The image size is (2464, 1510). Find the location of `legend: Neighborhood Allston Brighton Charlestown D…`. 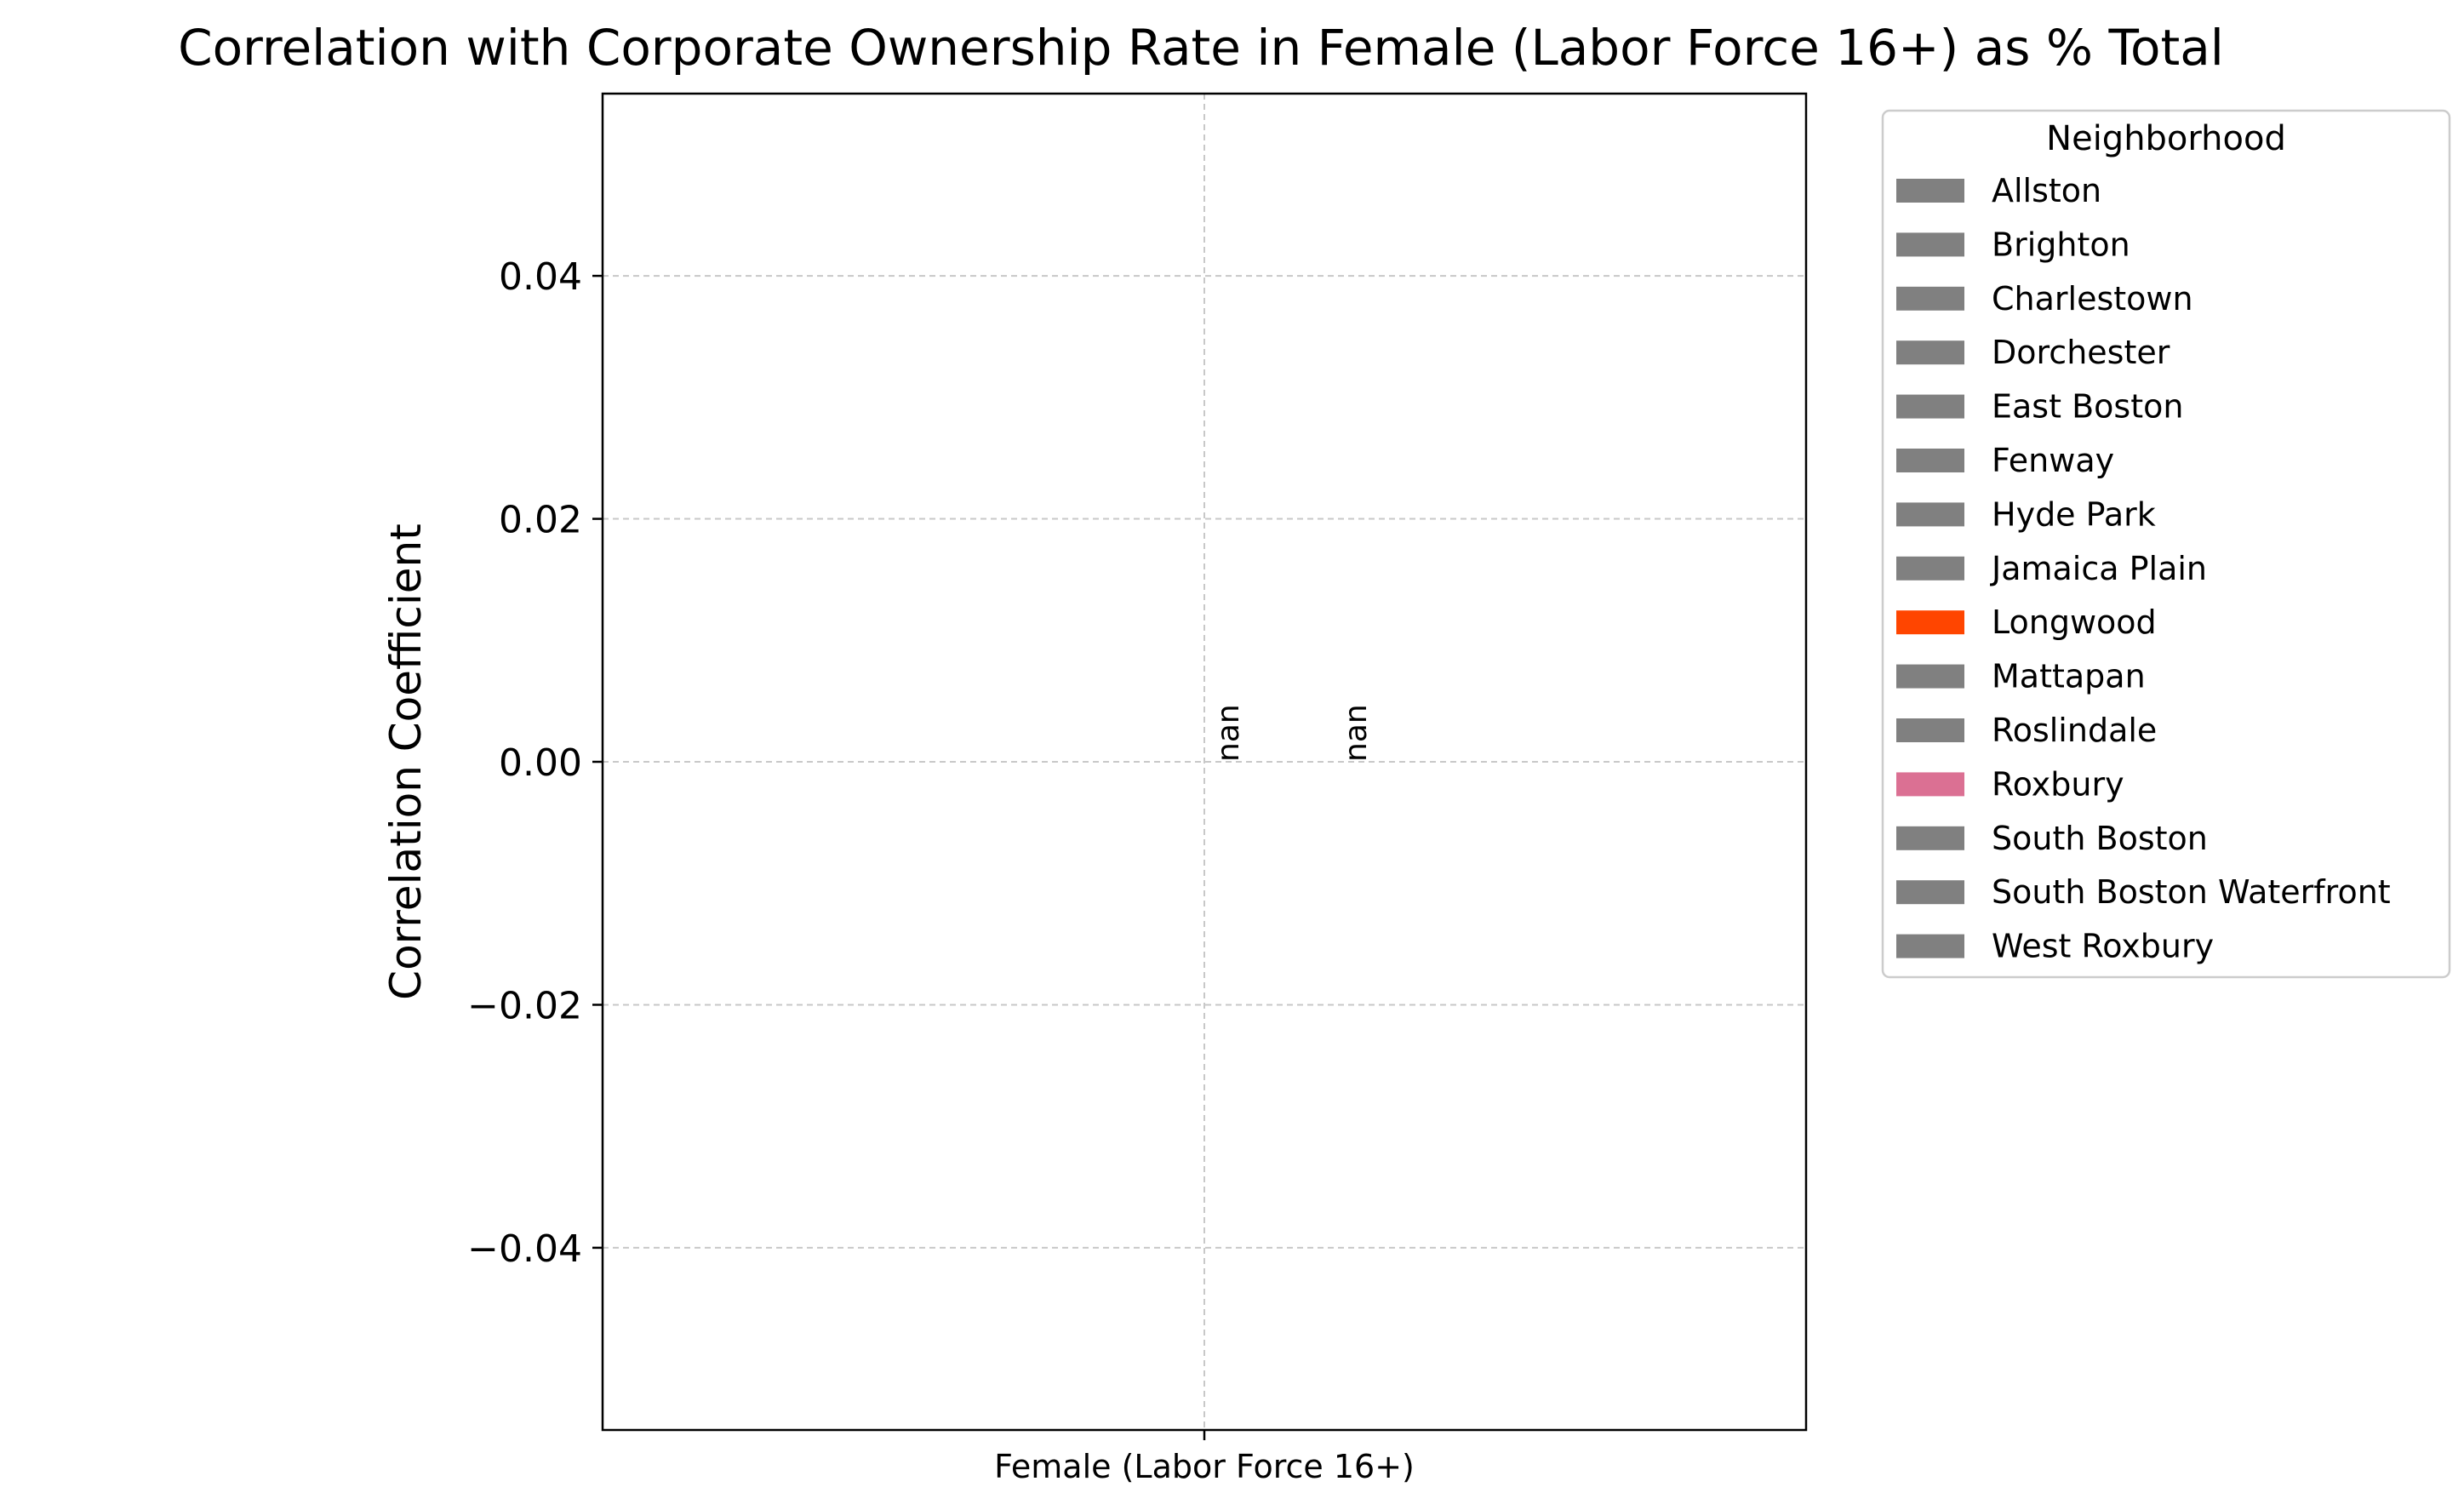

legend: Neighborhood Allston Brighton Charlestown D… is located at coordinates (2166, 544).